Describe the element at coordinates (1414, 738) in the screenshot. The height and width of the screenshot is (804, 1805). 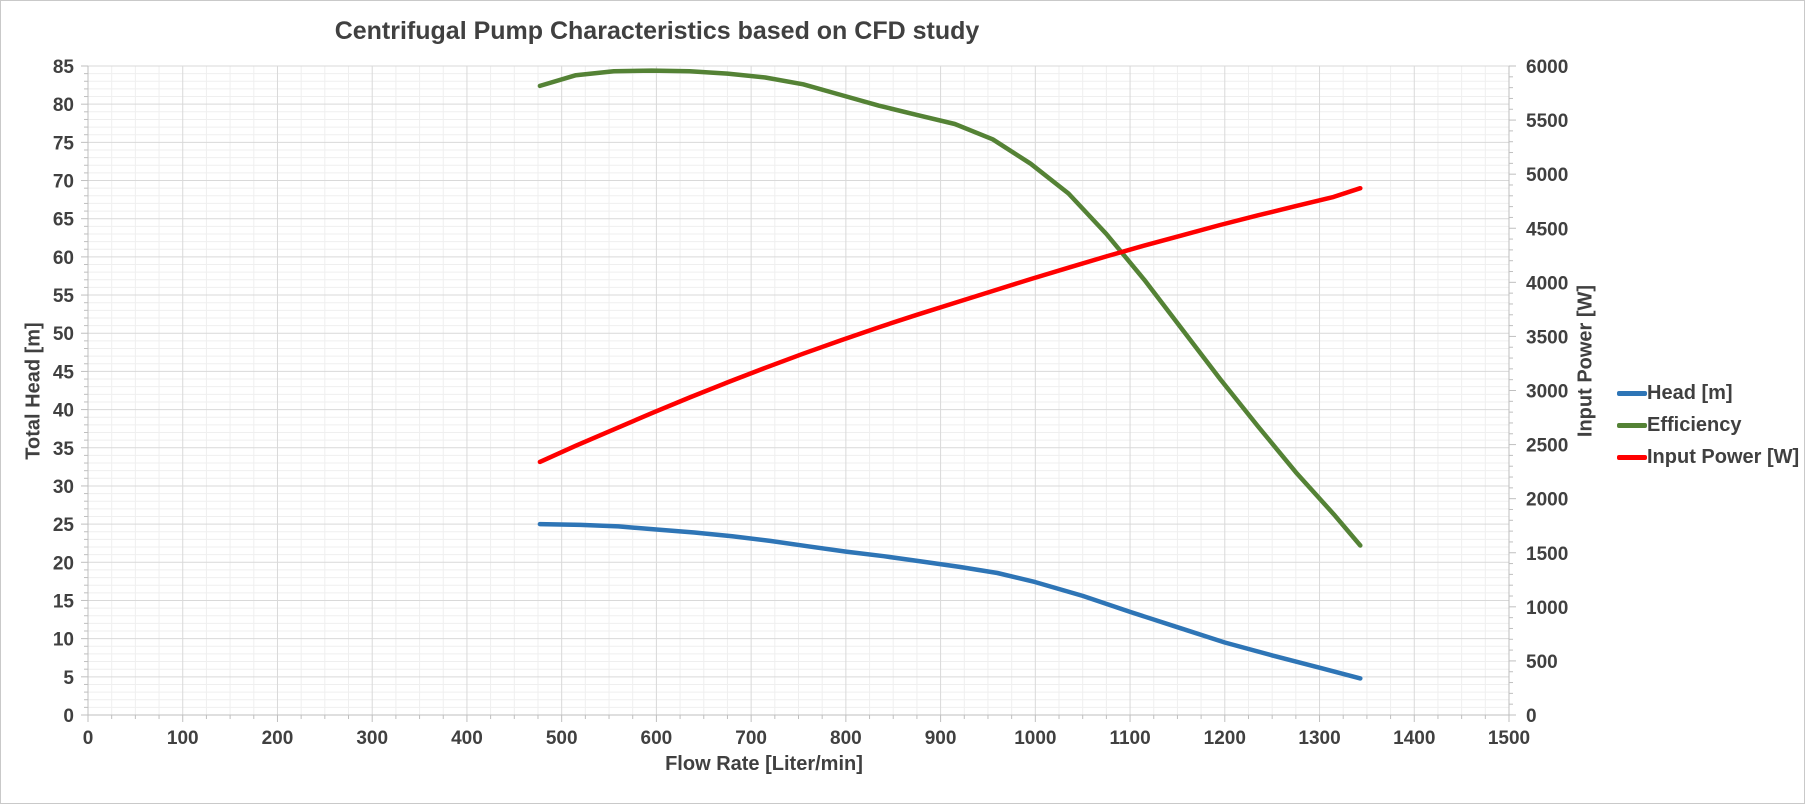
I see `svg-text: 1400` at that location.